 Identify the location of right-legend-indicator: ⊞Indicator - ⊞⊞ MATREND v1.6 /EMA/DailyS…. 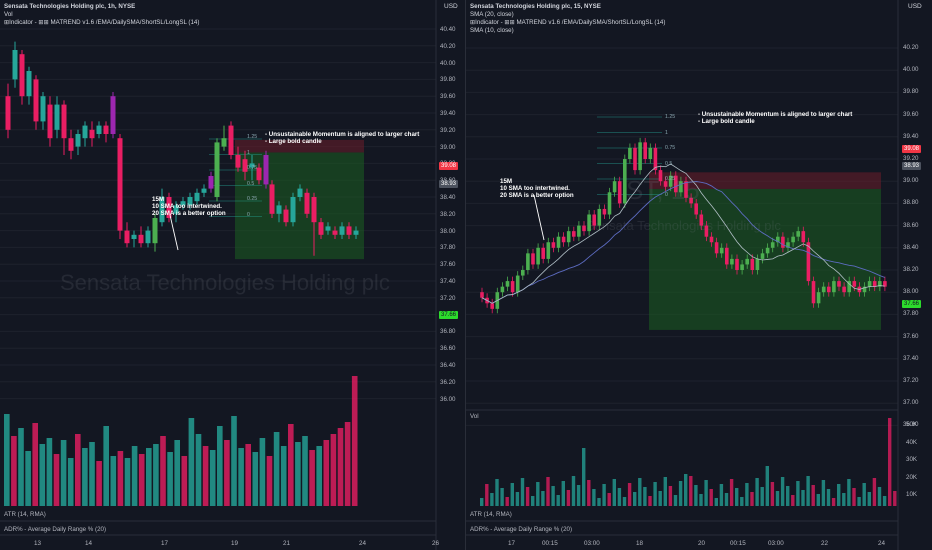
(568, 22).